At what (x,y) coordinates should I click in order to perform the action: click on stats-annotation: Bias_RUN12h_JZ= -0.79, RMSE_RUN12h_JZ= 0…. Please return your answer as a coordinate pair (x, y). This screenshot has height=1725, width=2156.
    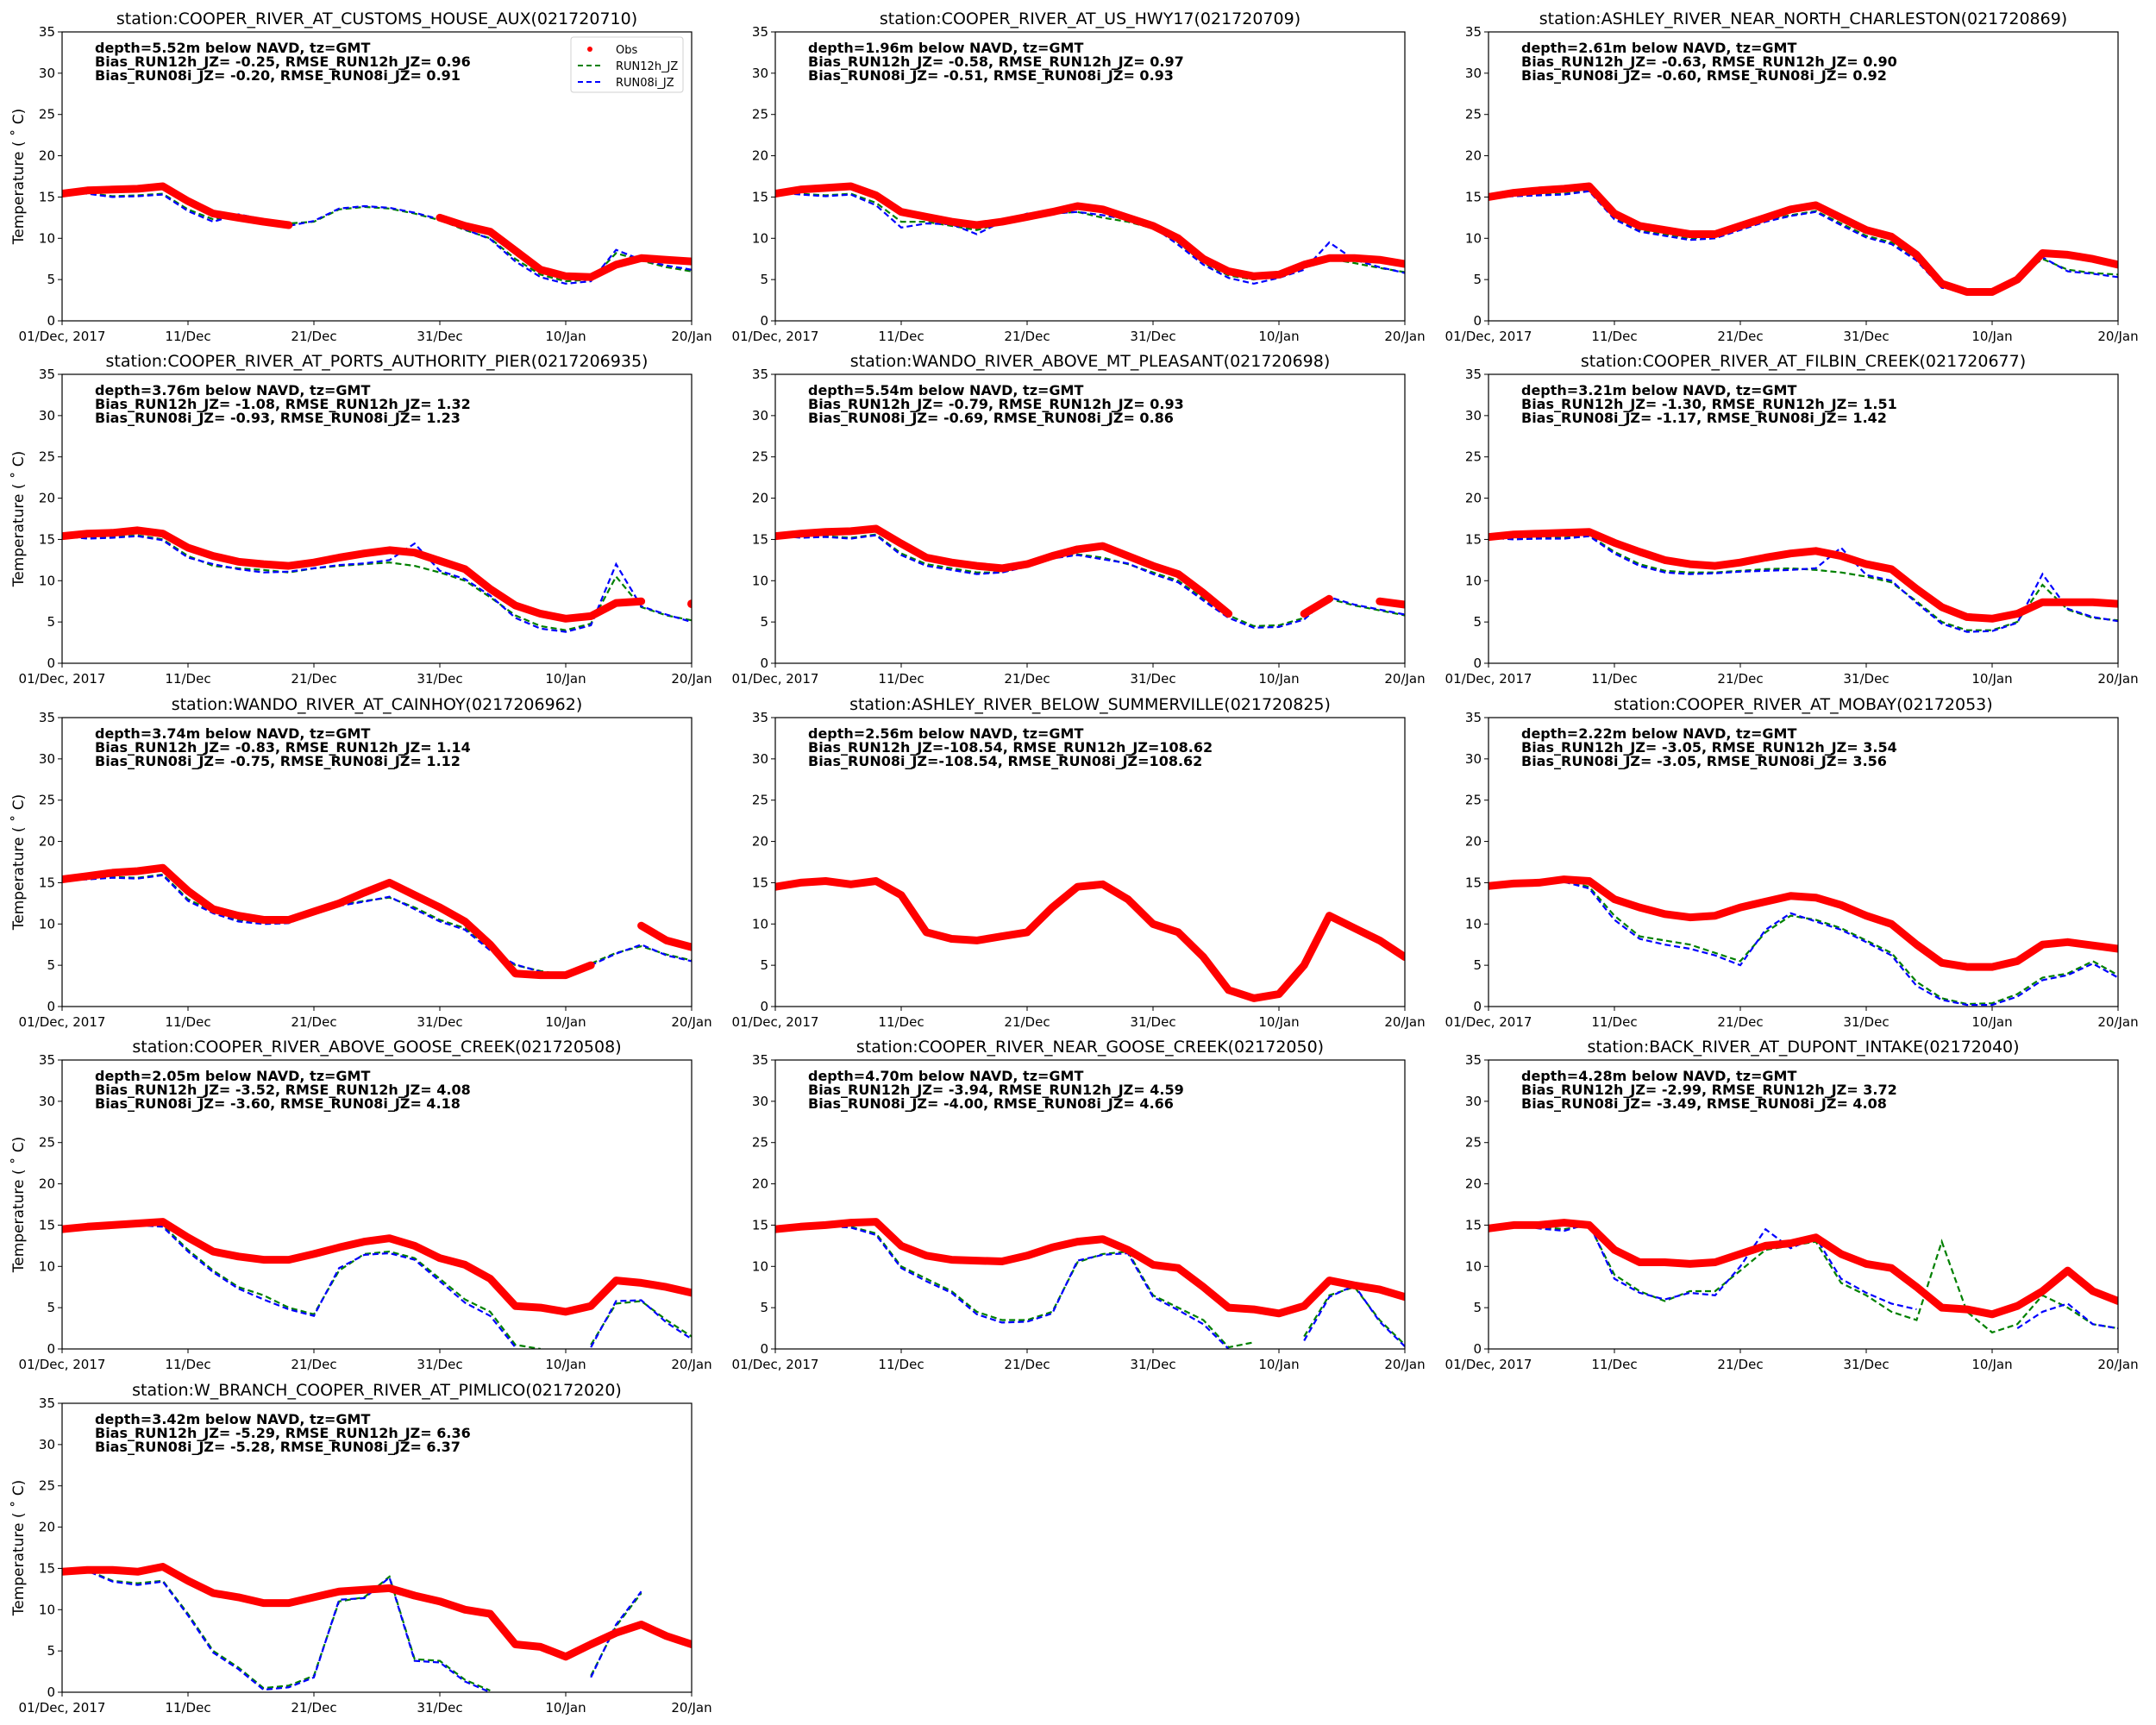
    Looking at the image, I should click on (996, 404).